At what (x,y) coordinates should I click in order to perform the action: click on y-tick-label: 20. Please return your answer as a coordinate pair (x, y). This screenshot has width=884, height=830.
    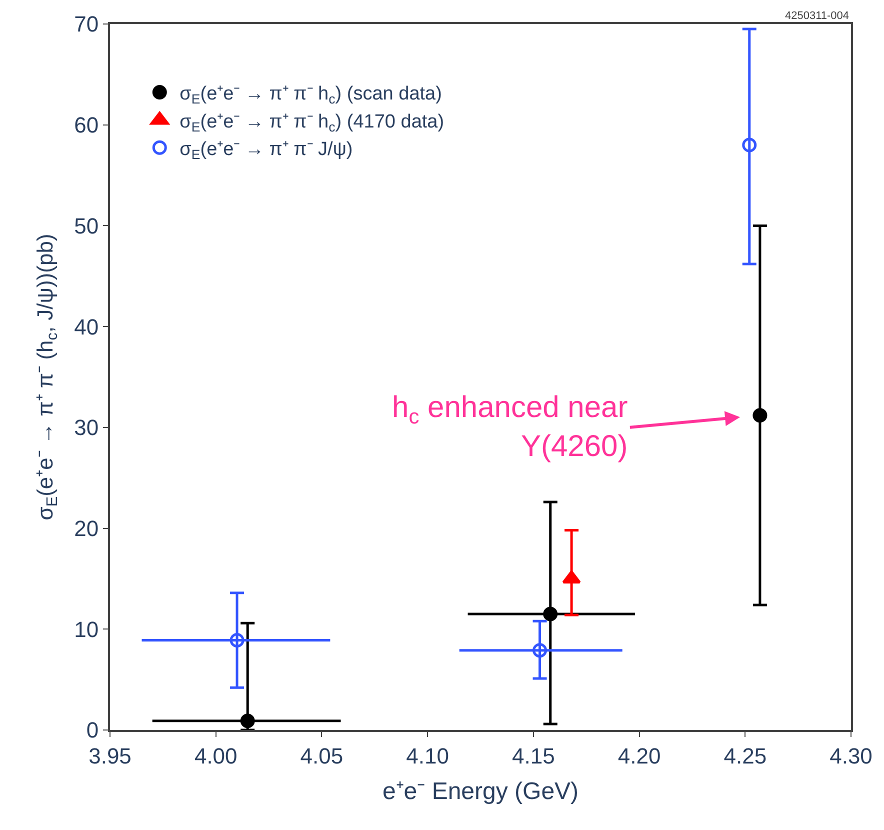
    Looking at the image, I should click on (86, 528).